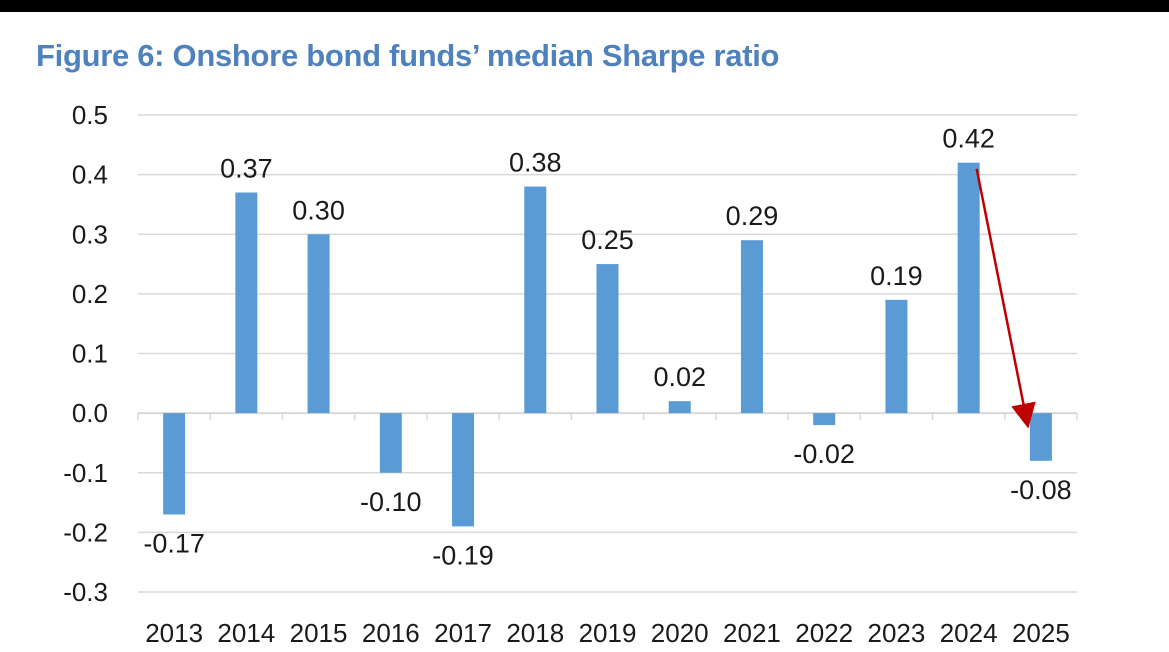  I want to click on data-label-2016: -0.10, so click(391, 502).